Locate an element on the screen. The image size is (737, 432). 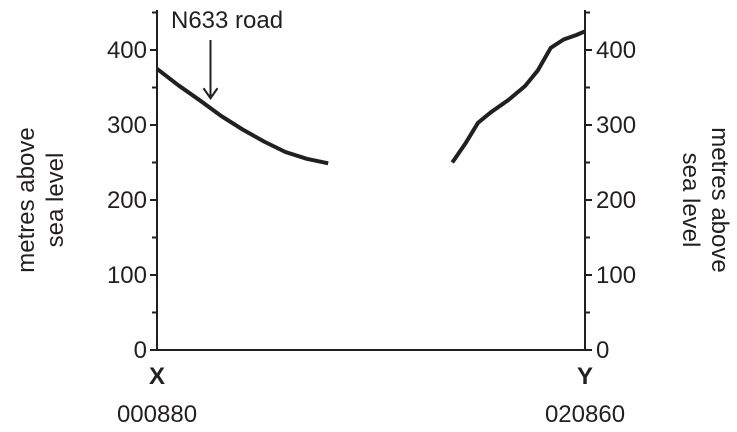
y-axis-title-left-line2: sea level is located at coordinates (55, 200).